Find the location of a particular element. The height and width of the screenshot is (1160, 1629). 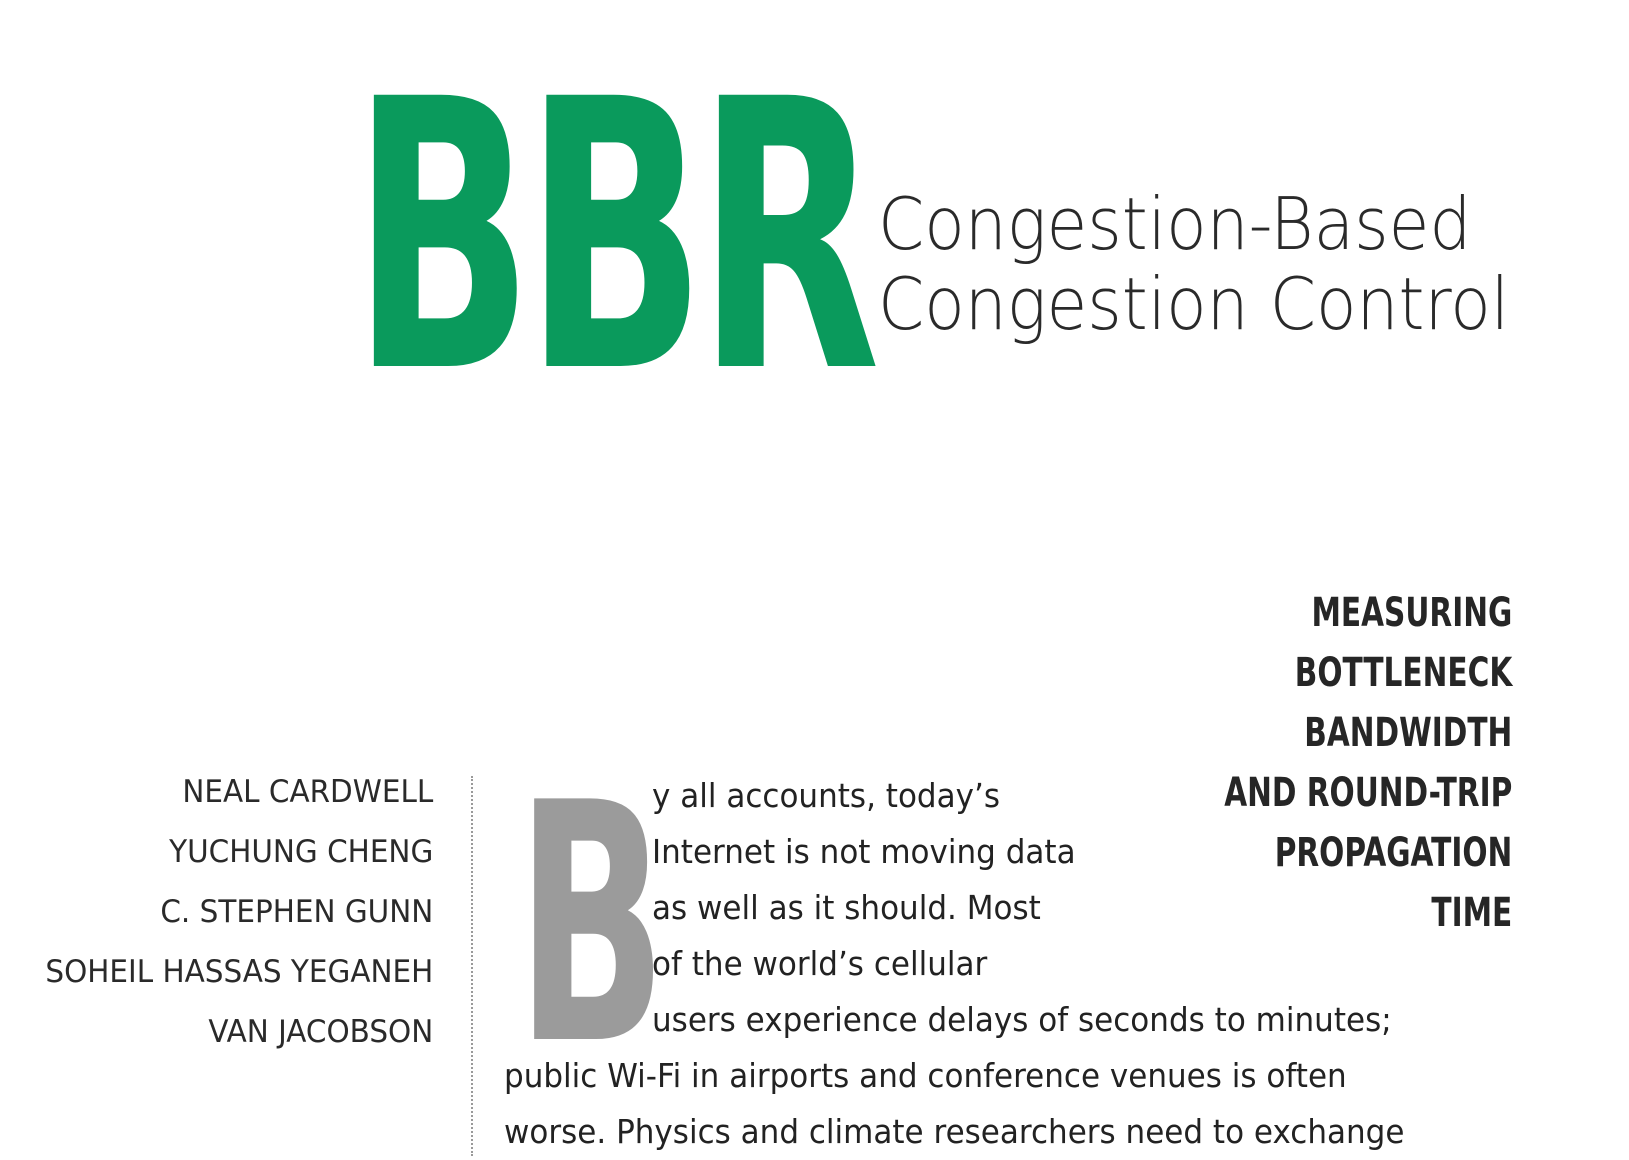

author-name: YUCHUNG CHENG is located at coordinates (300, 852).